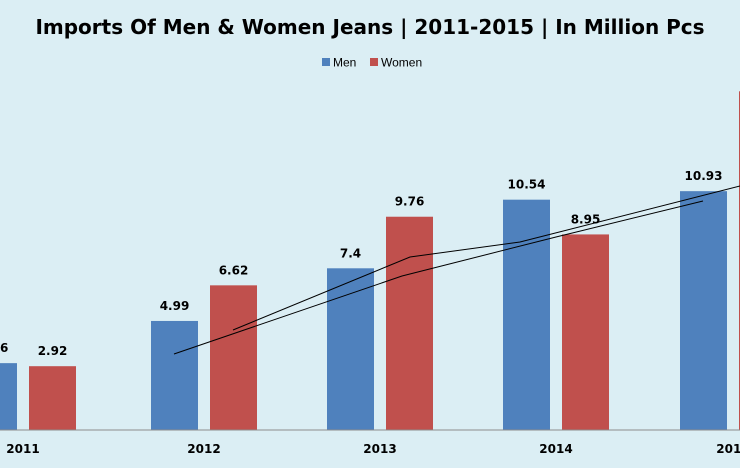 Image resolution: width=740 pixels, height=468 pixels. Describe the element at coordinates (344, 63) in the screenshot. I see `legend-label-men: Men` at that location.